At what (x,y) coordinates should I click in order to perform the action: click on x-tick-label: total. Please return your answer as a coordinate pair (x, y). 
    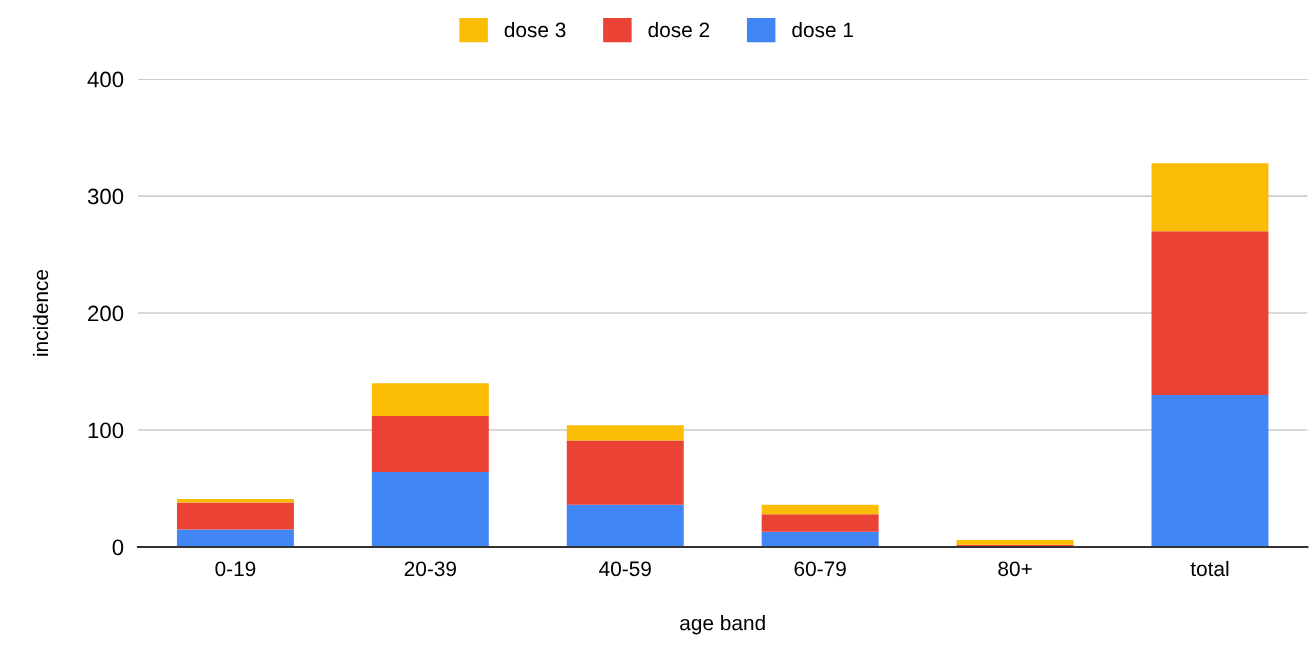
    Looking at the image, I should click on (1209, 568).